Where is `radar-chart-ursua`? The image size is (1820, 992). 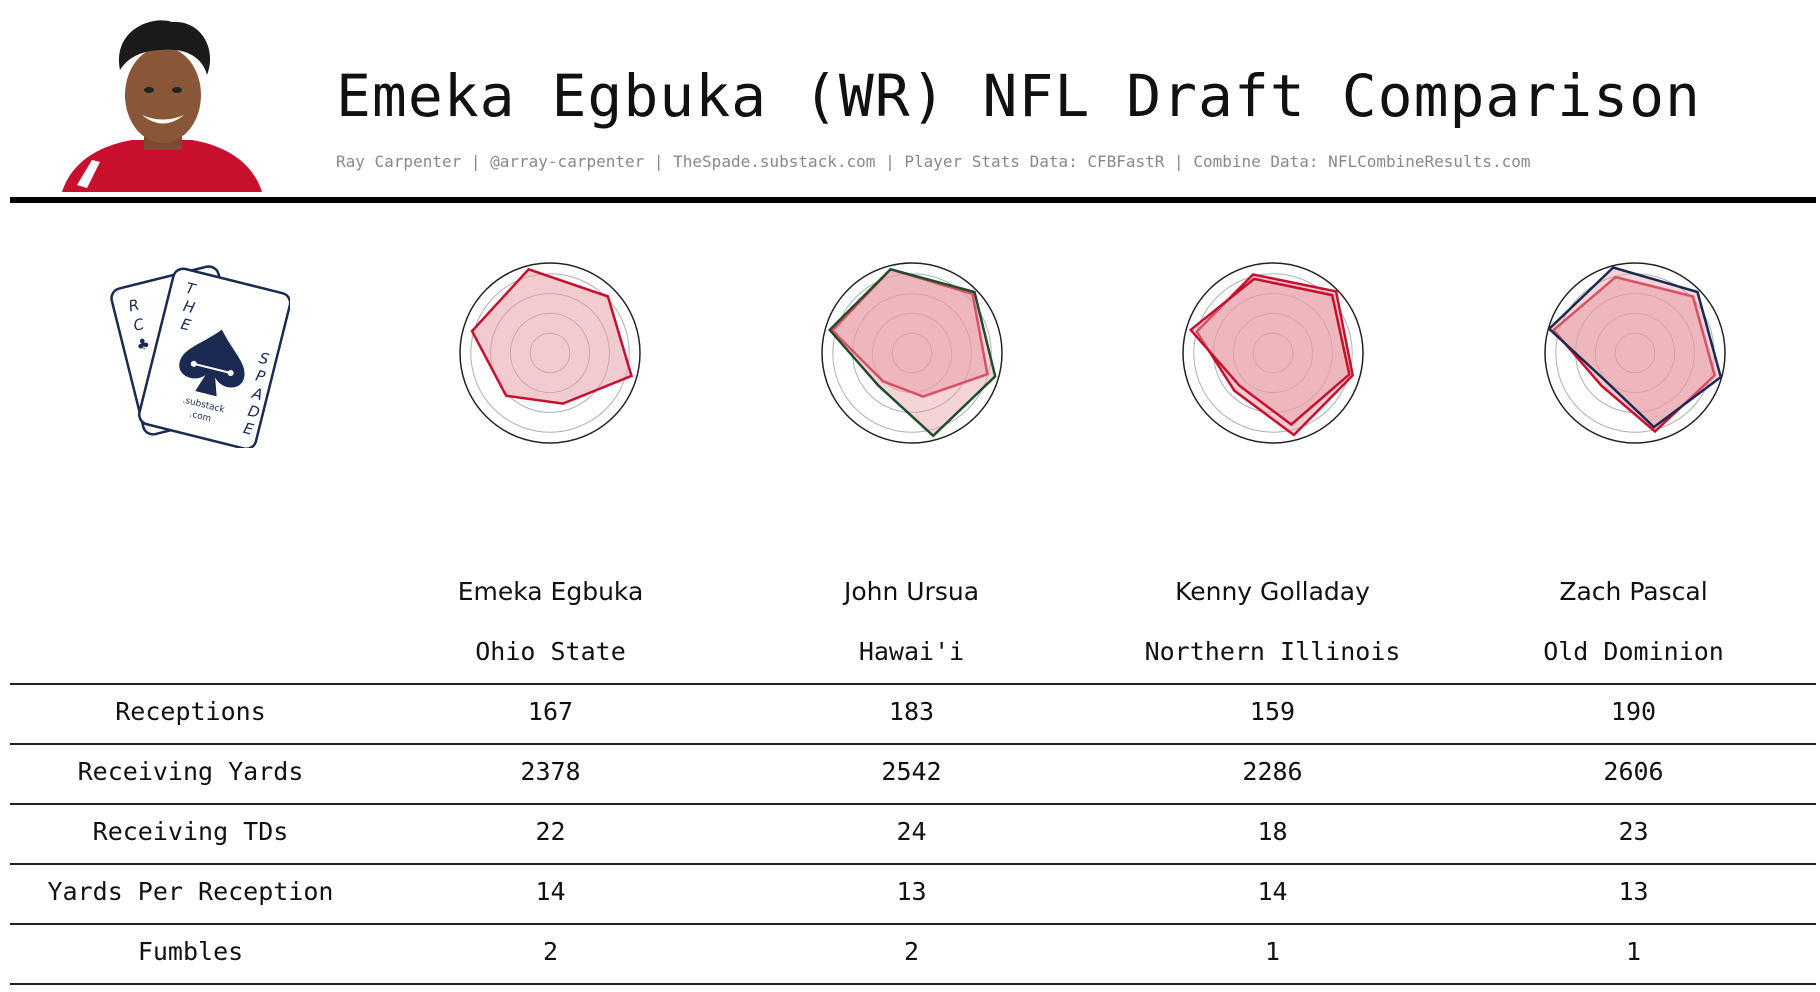 radar-chart-ursua is located at coordinates (912, 353).